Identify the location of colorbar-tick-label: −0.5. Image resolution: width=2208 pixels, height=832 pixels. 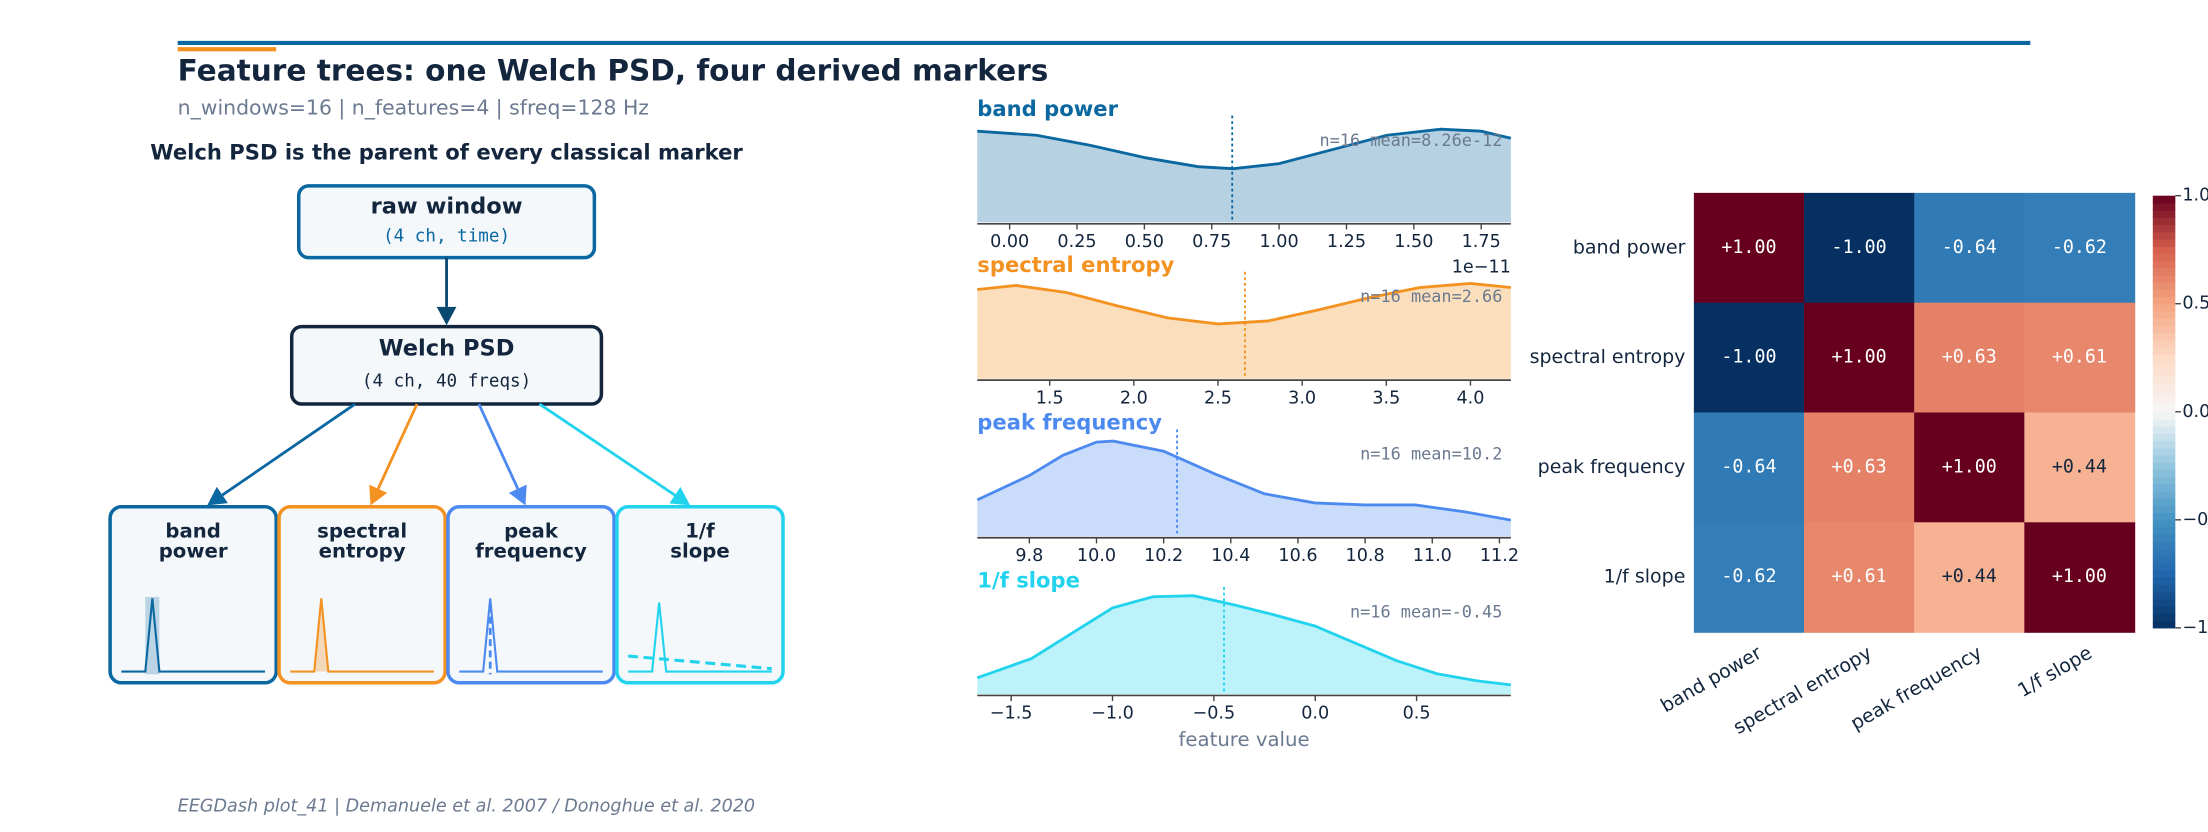
(2195, 520).